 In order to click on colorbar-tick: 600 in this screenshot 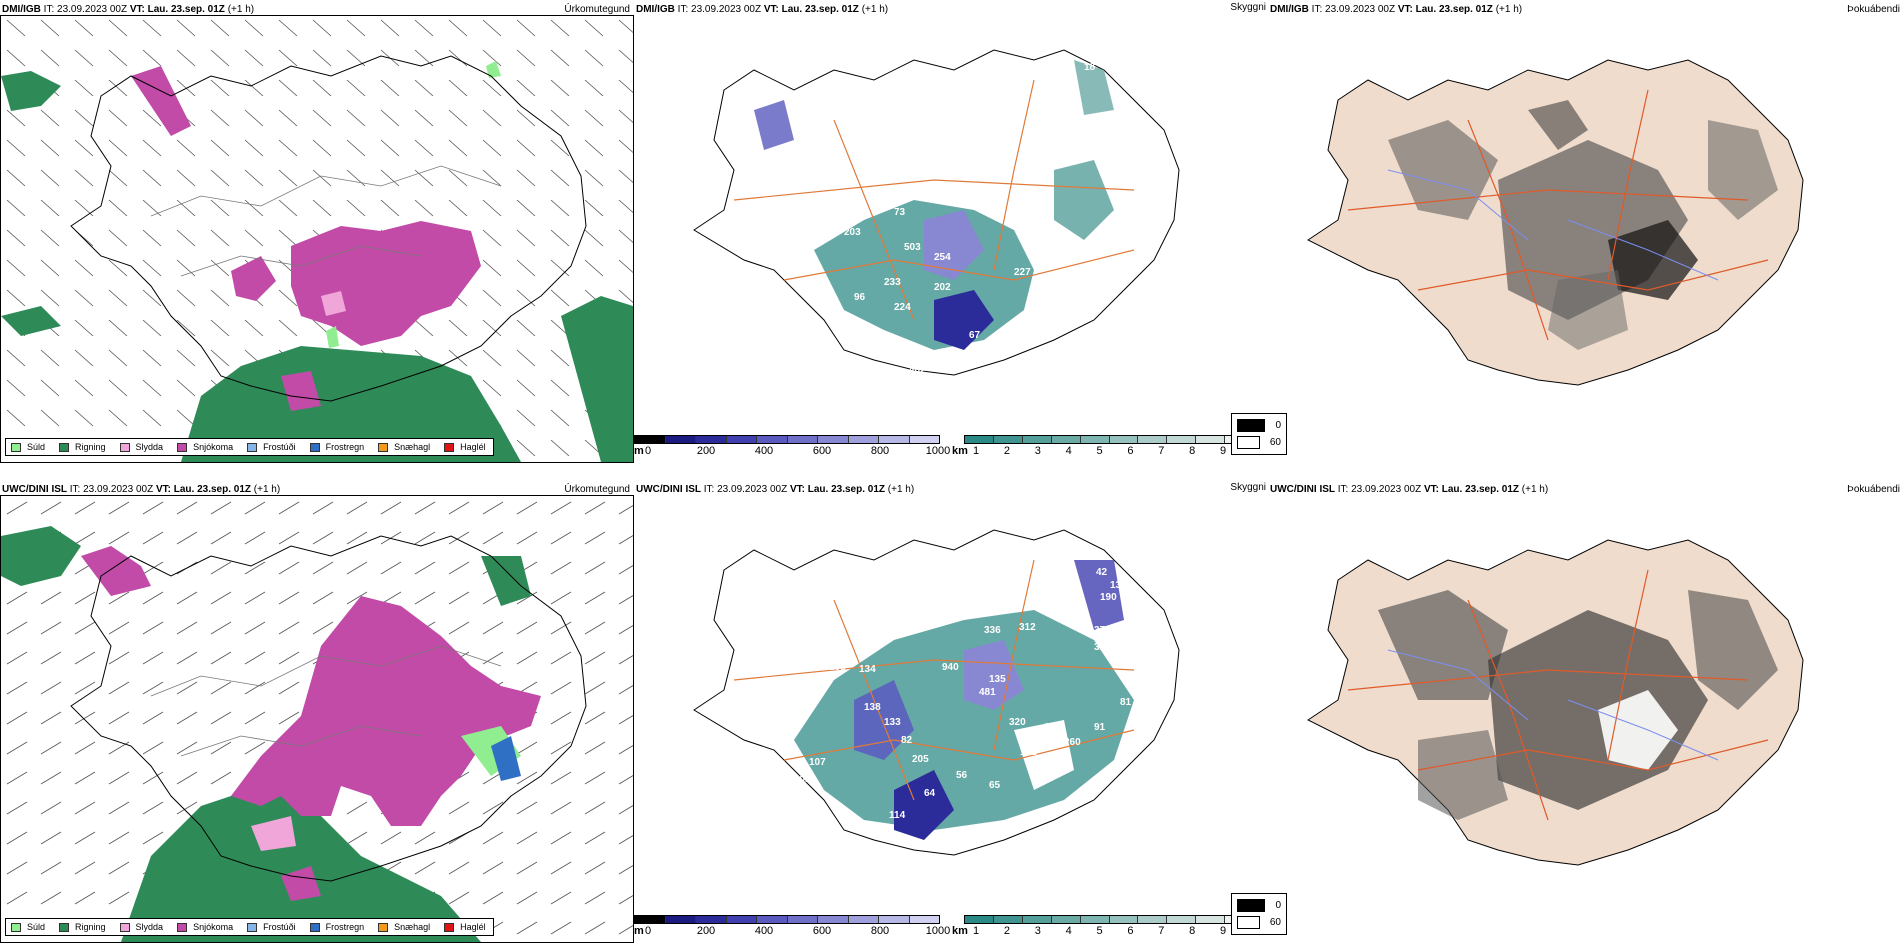, I will do `click(822, 451)`.